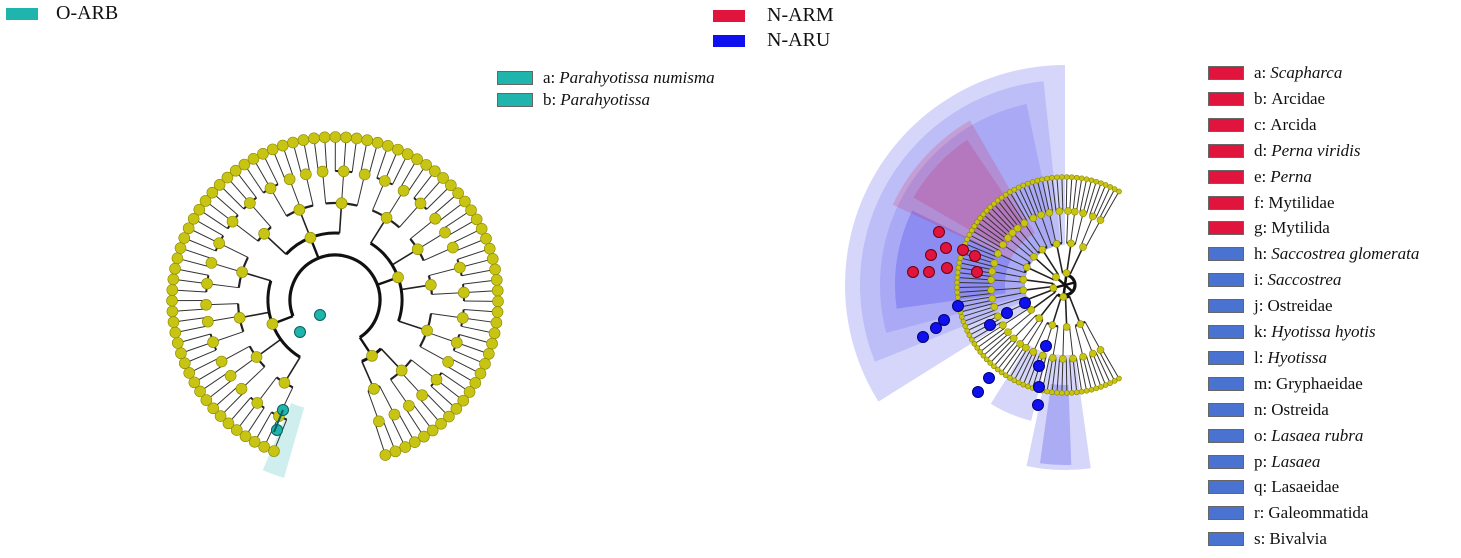 The image size is (1461, 558). Describe the element at coordinates (1269, 228) in the screenshot. I see `legend-item: g: Mytilida` at that location.